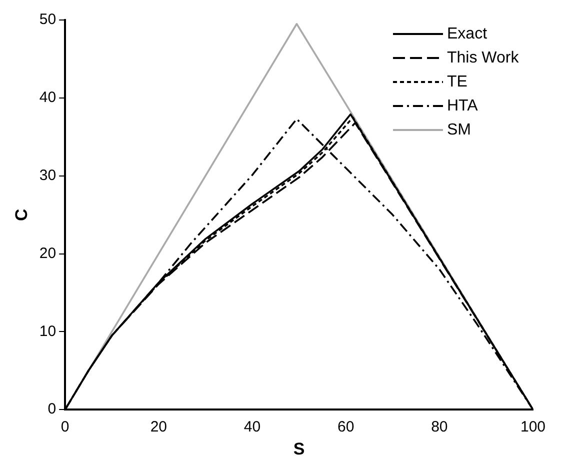  Describe the element at coordinates (47, 175) in the screenshot. I see `y-tick-label: 30` at that location.